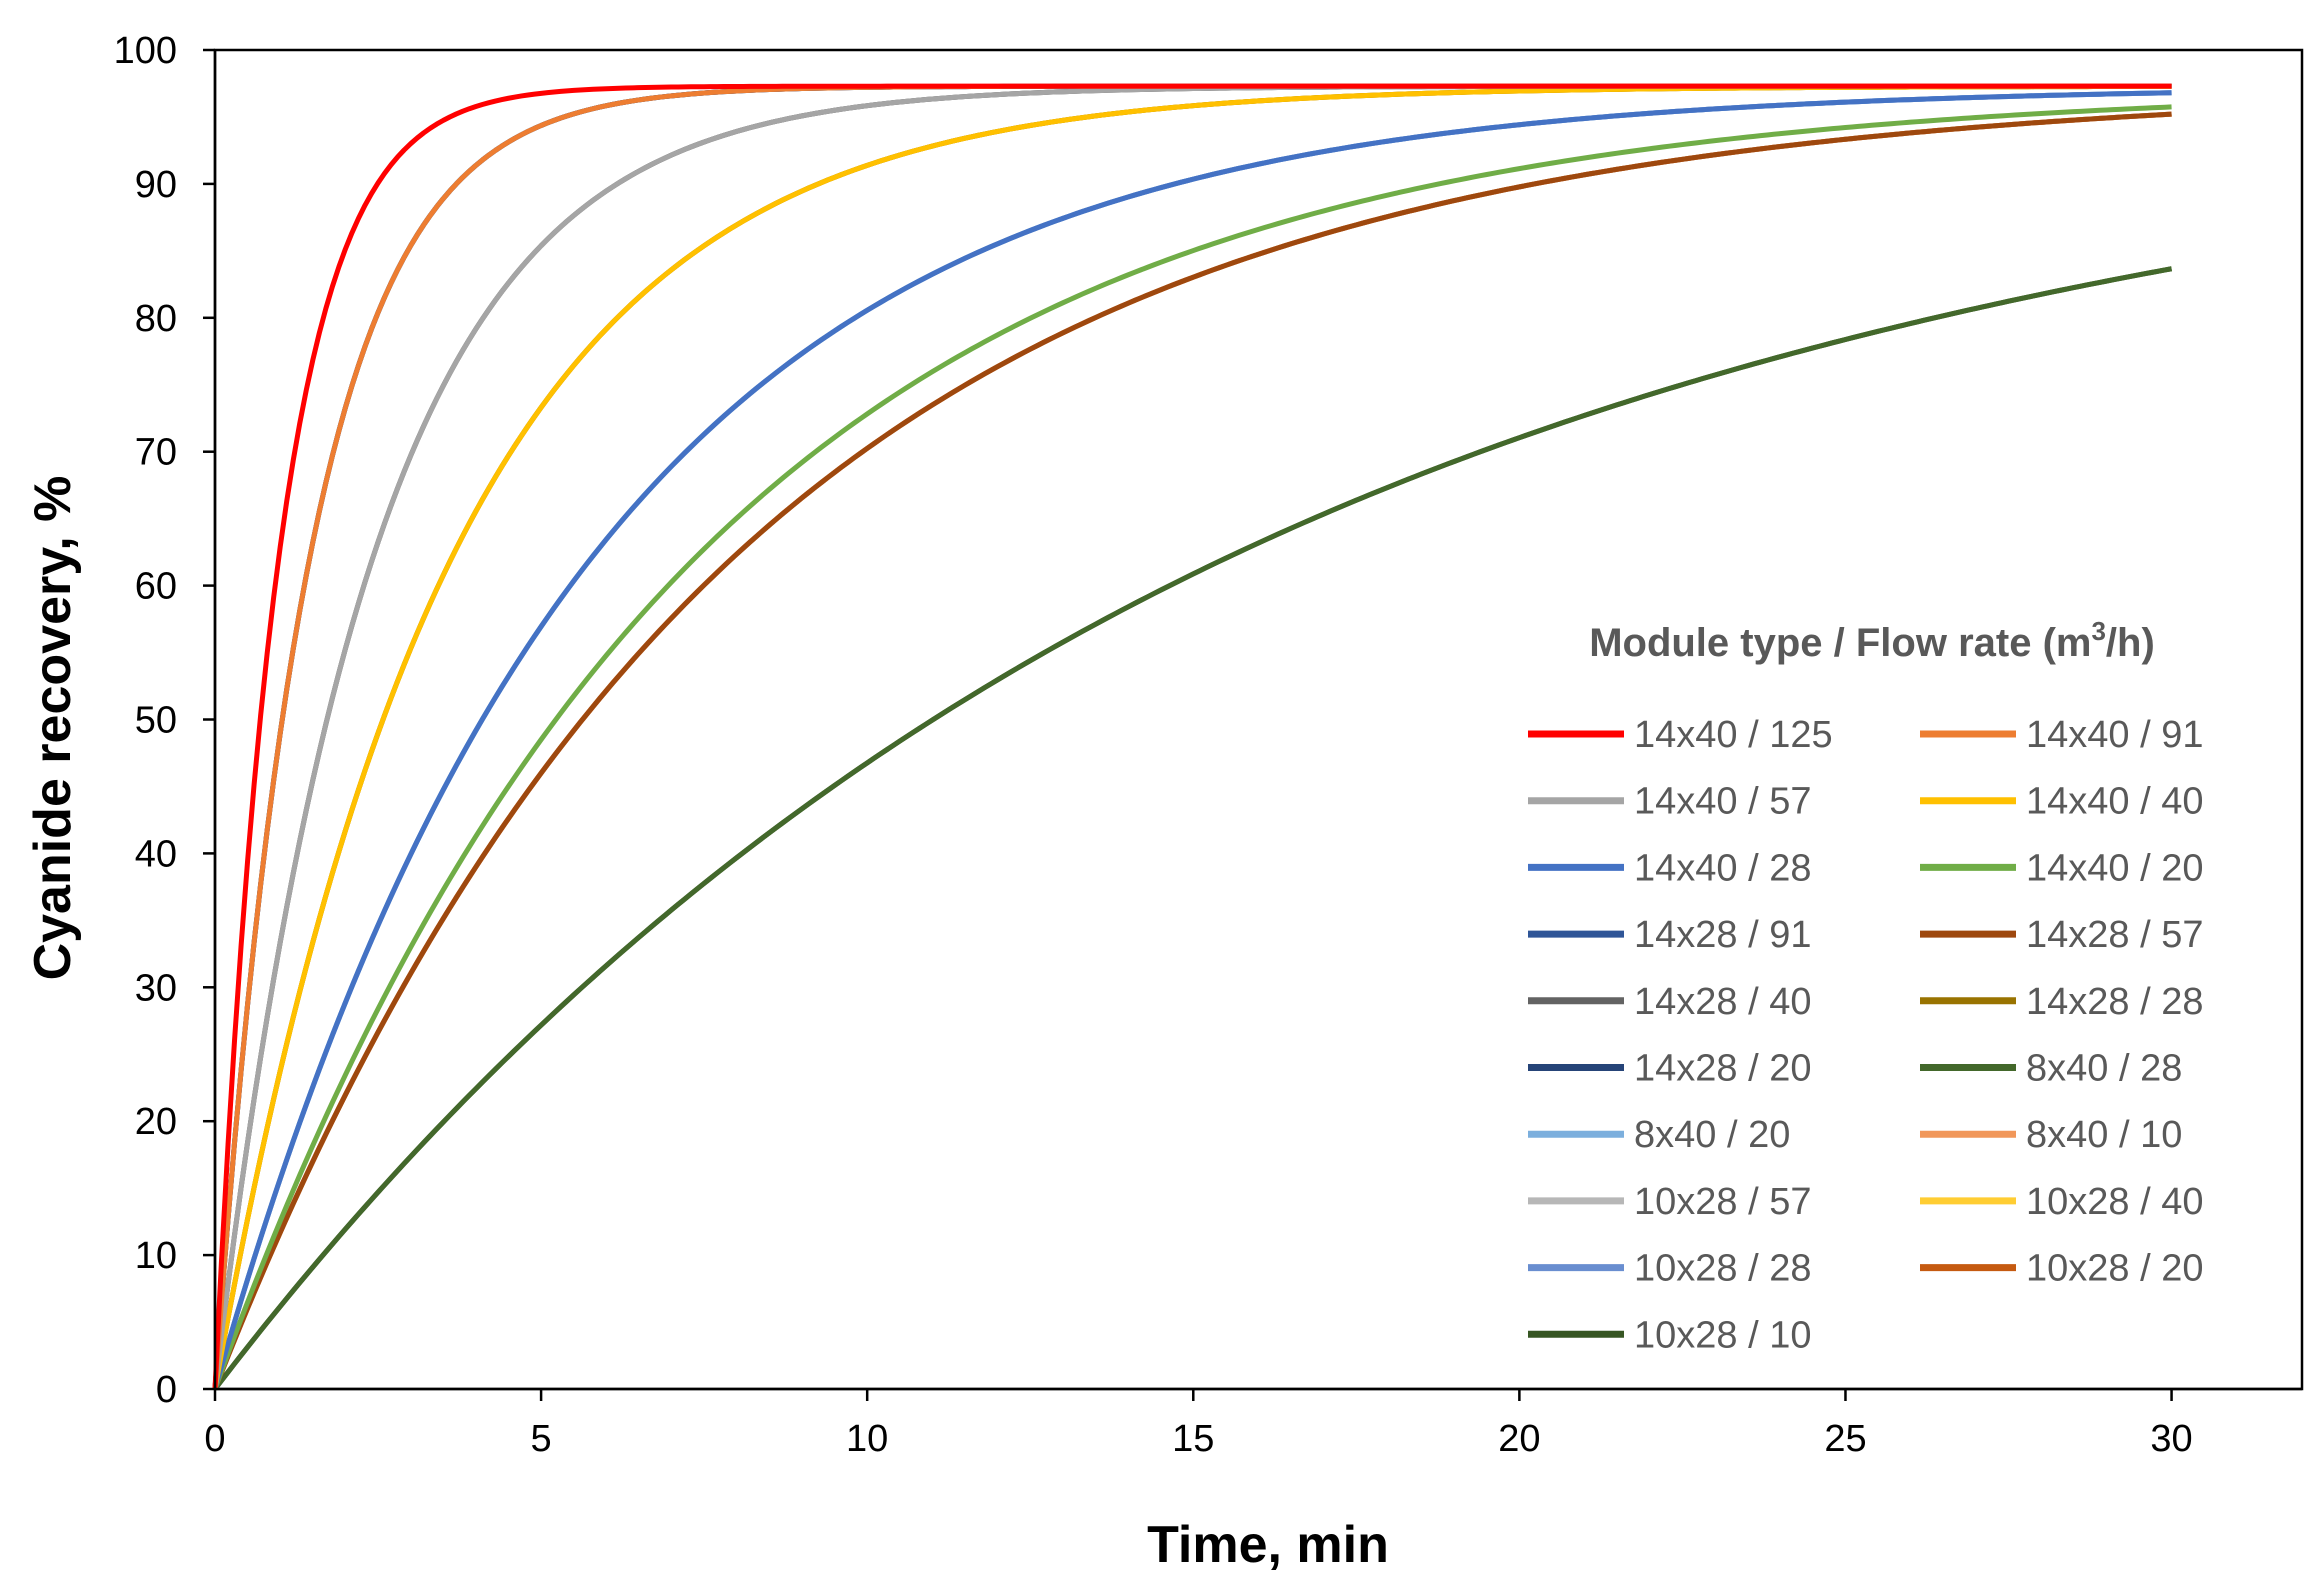  I want to click on y-tick-label: 40, so click(156, 854).